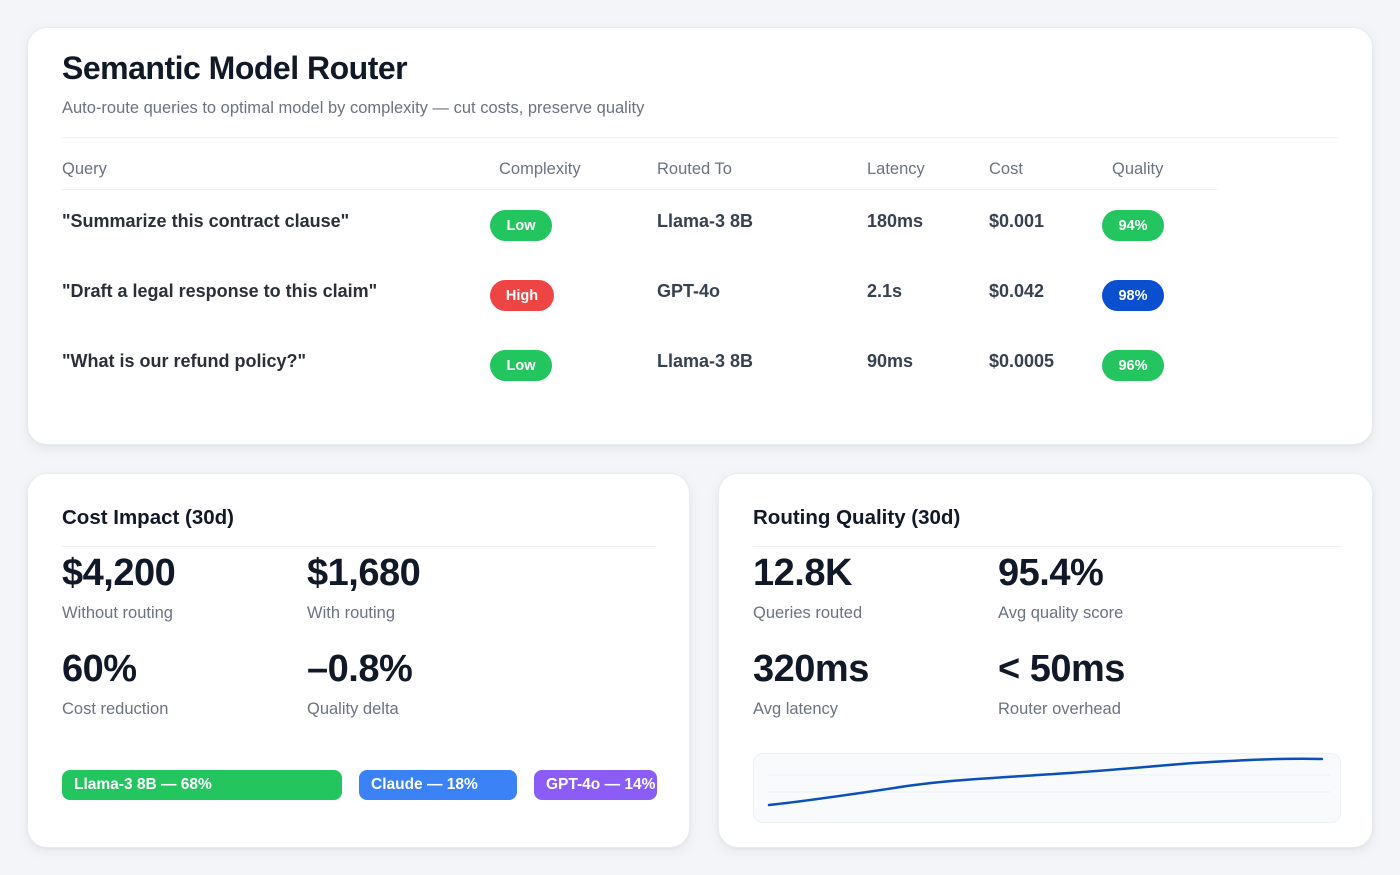 The image size is (1400, 875). I want to click on metric-value: 60%, so click(99, 669).